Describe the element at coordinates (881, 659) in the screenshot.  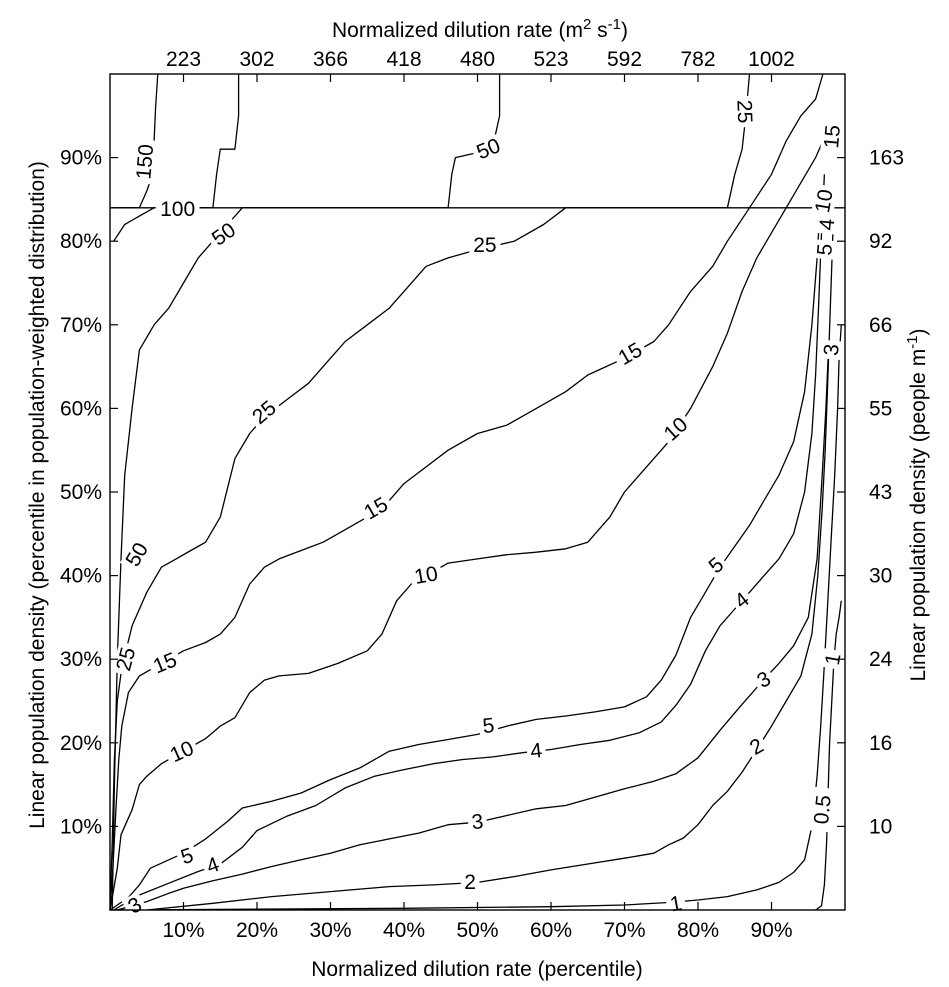
I see `right-y-tick-label: 24` at that location.